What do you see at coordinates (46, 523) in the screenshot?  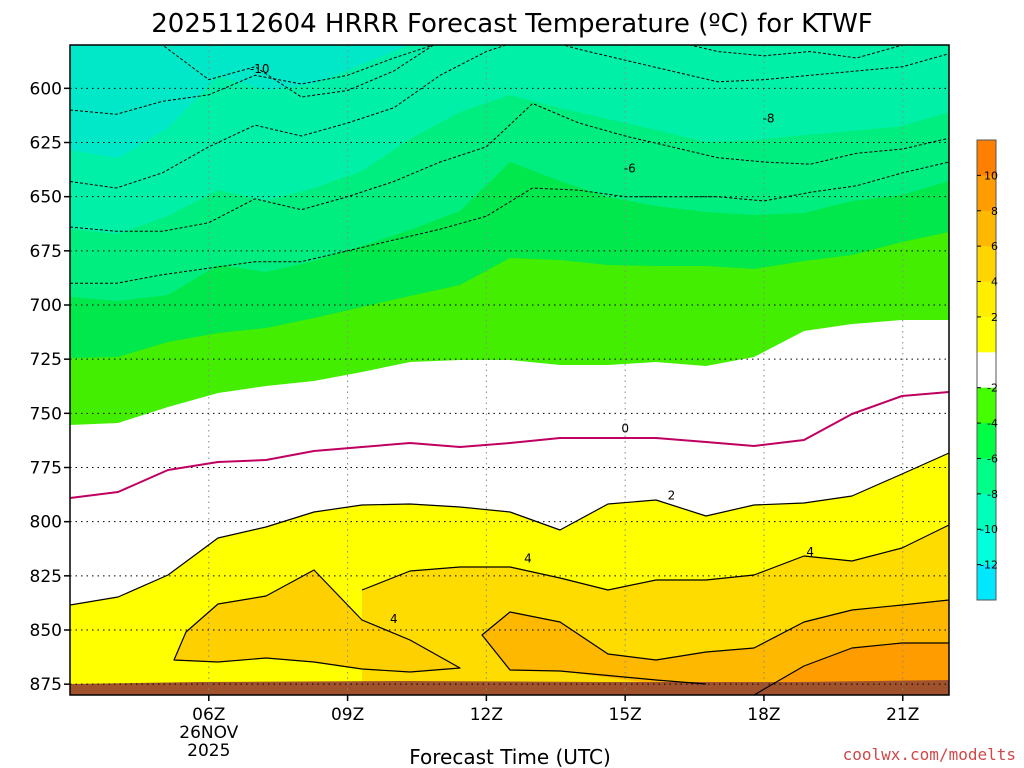 I see `y-tick-label: 800` at bounding box center [46, 523].